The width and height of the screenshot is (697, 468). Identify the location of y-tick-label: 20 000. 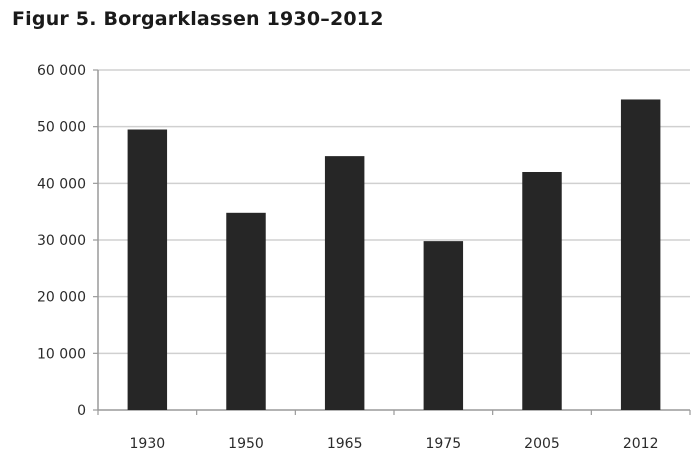
(61, 298).